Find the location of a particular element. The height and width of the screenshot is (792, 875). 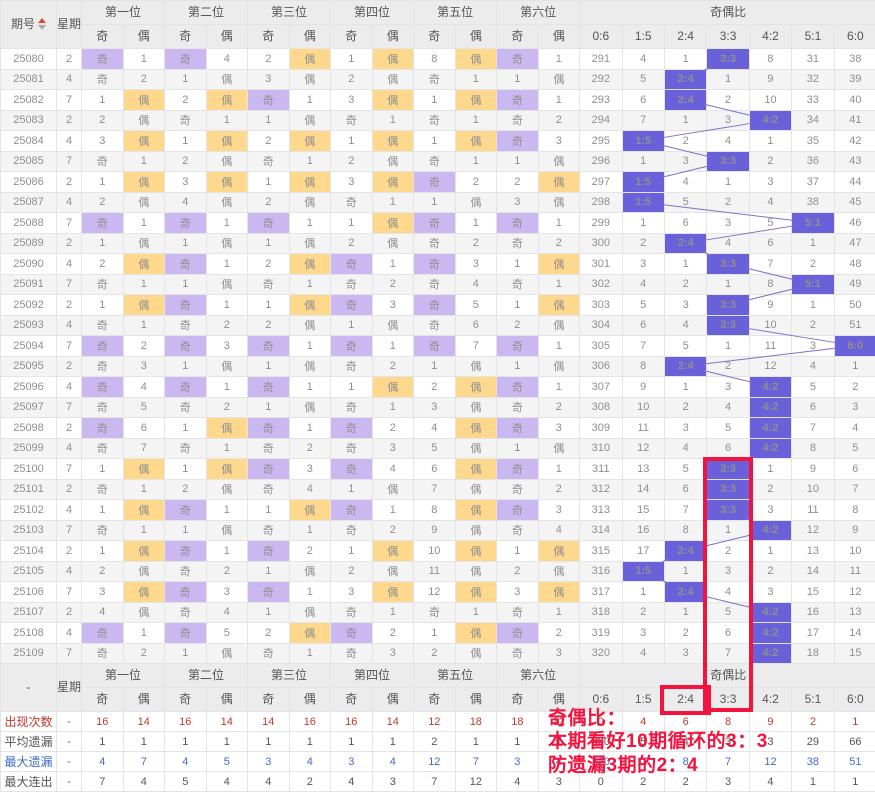

summary-ratio-0:6: 320 is located at coordinates (601, 761).